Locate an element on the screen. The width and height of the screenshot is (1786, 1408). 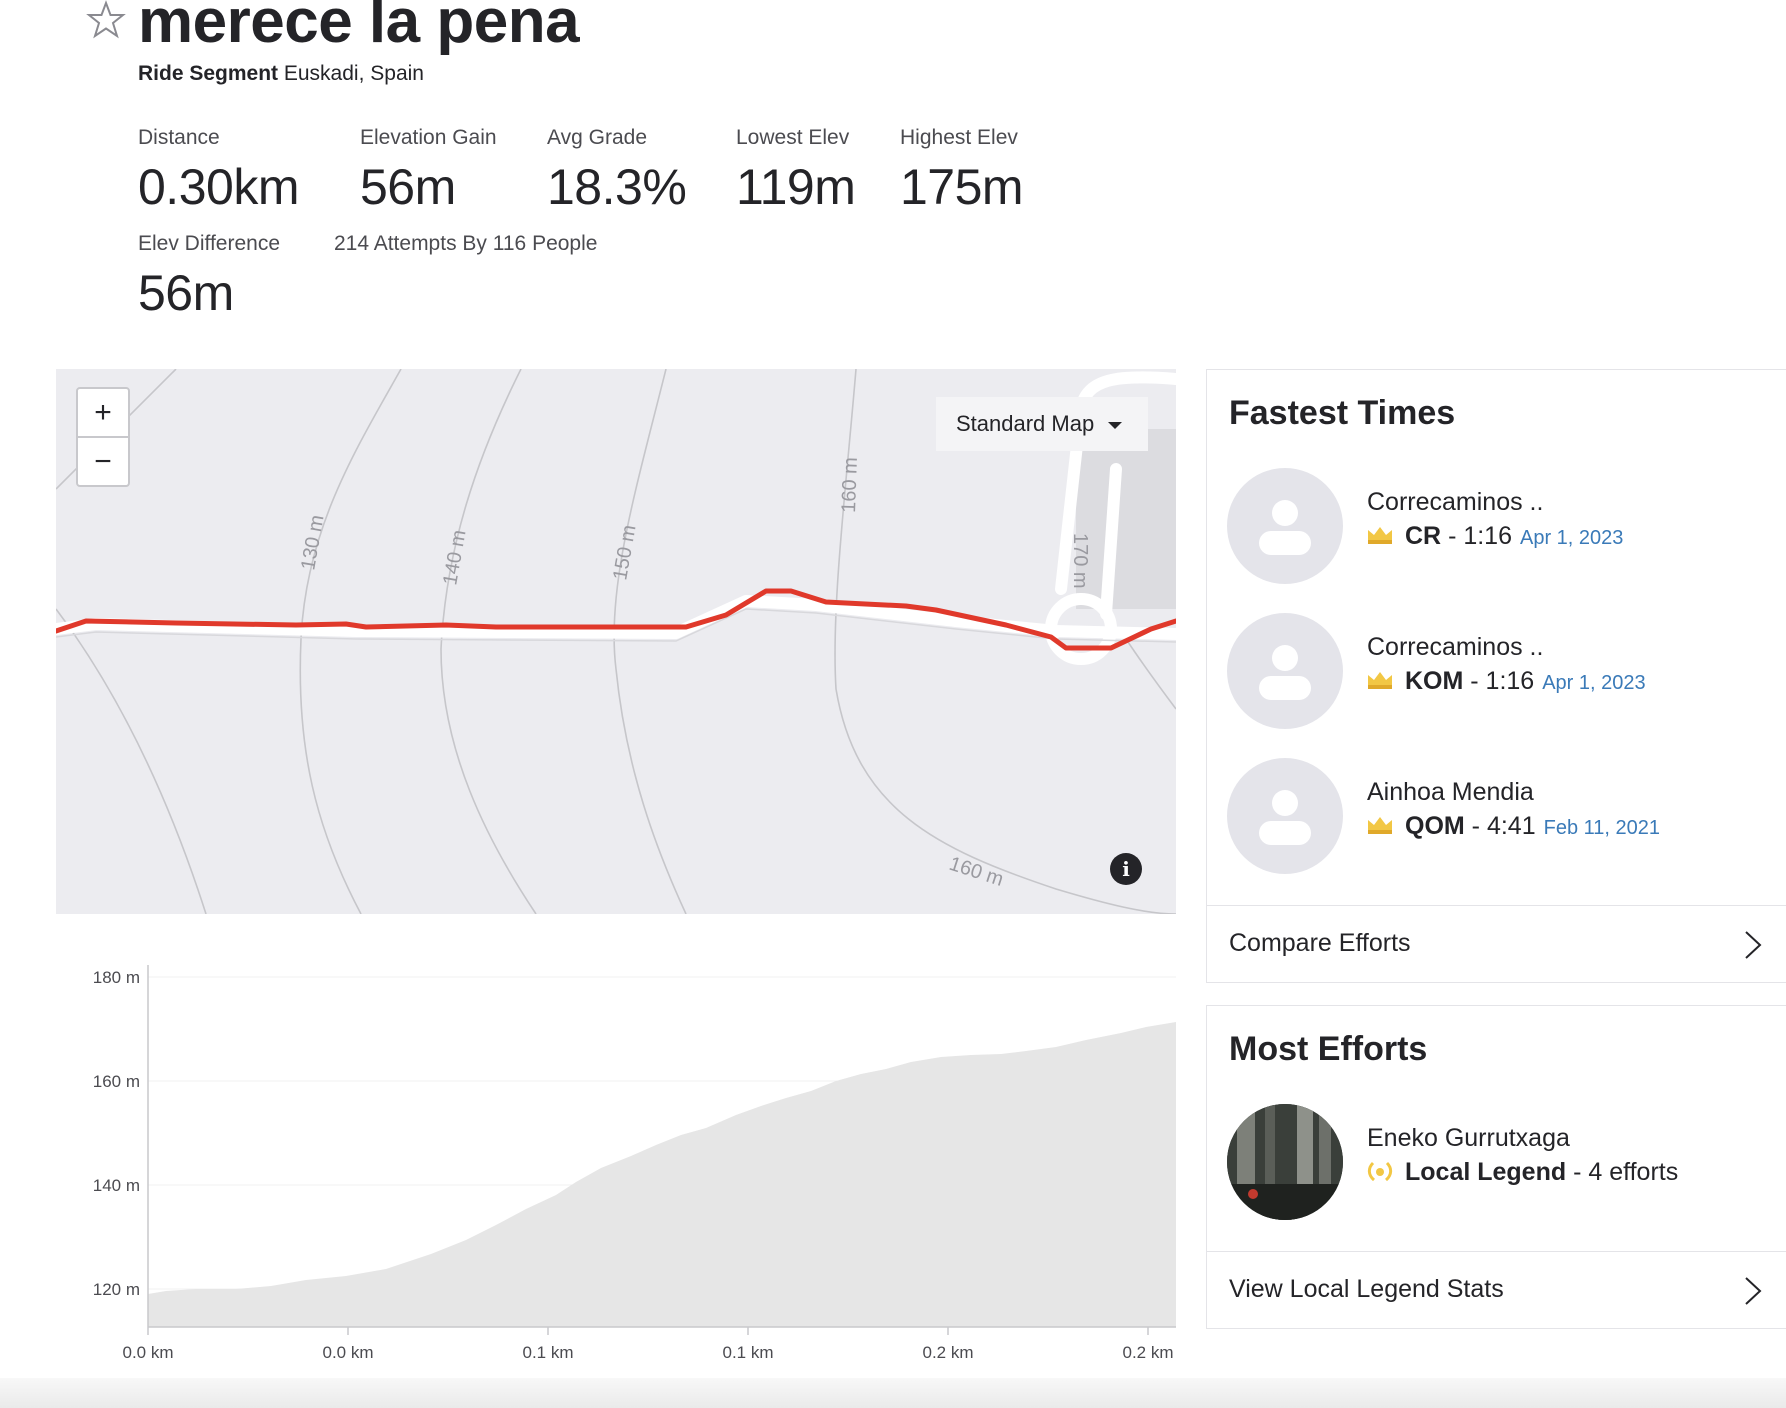
map-type-dropdown: Standard Map is located at coordinates (1042, 424).